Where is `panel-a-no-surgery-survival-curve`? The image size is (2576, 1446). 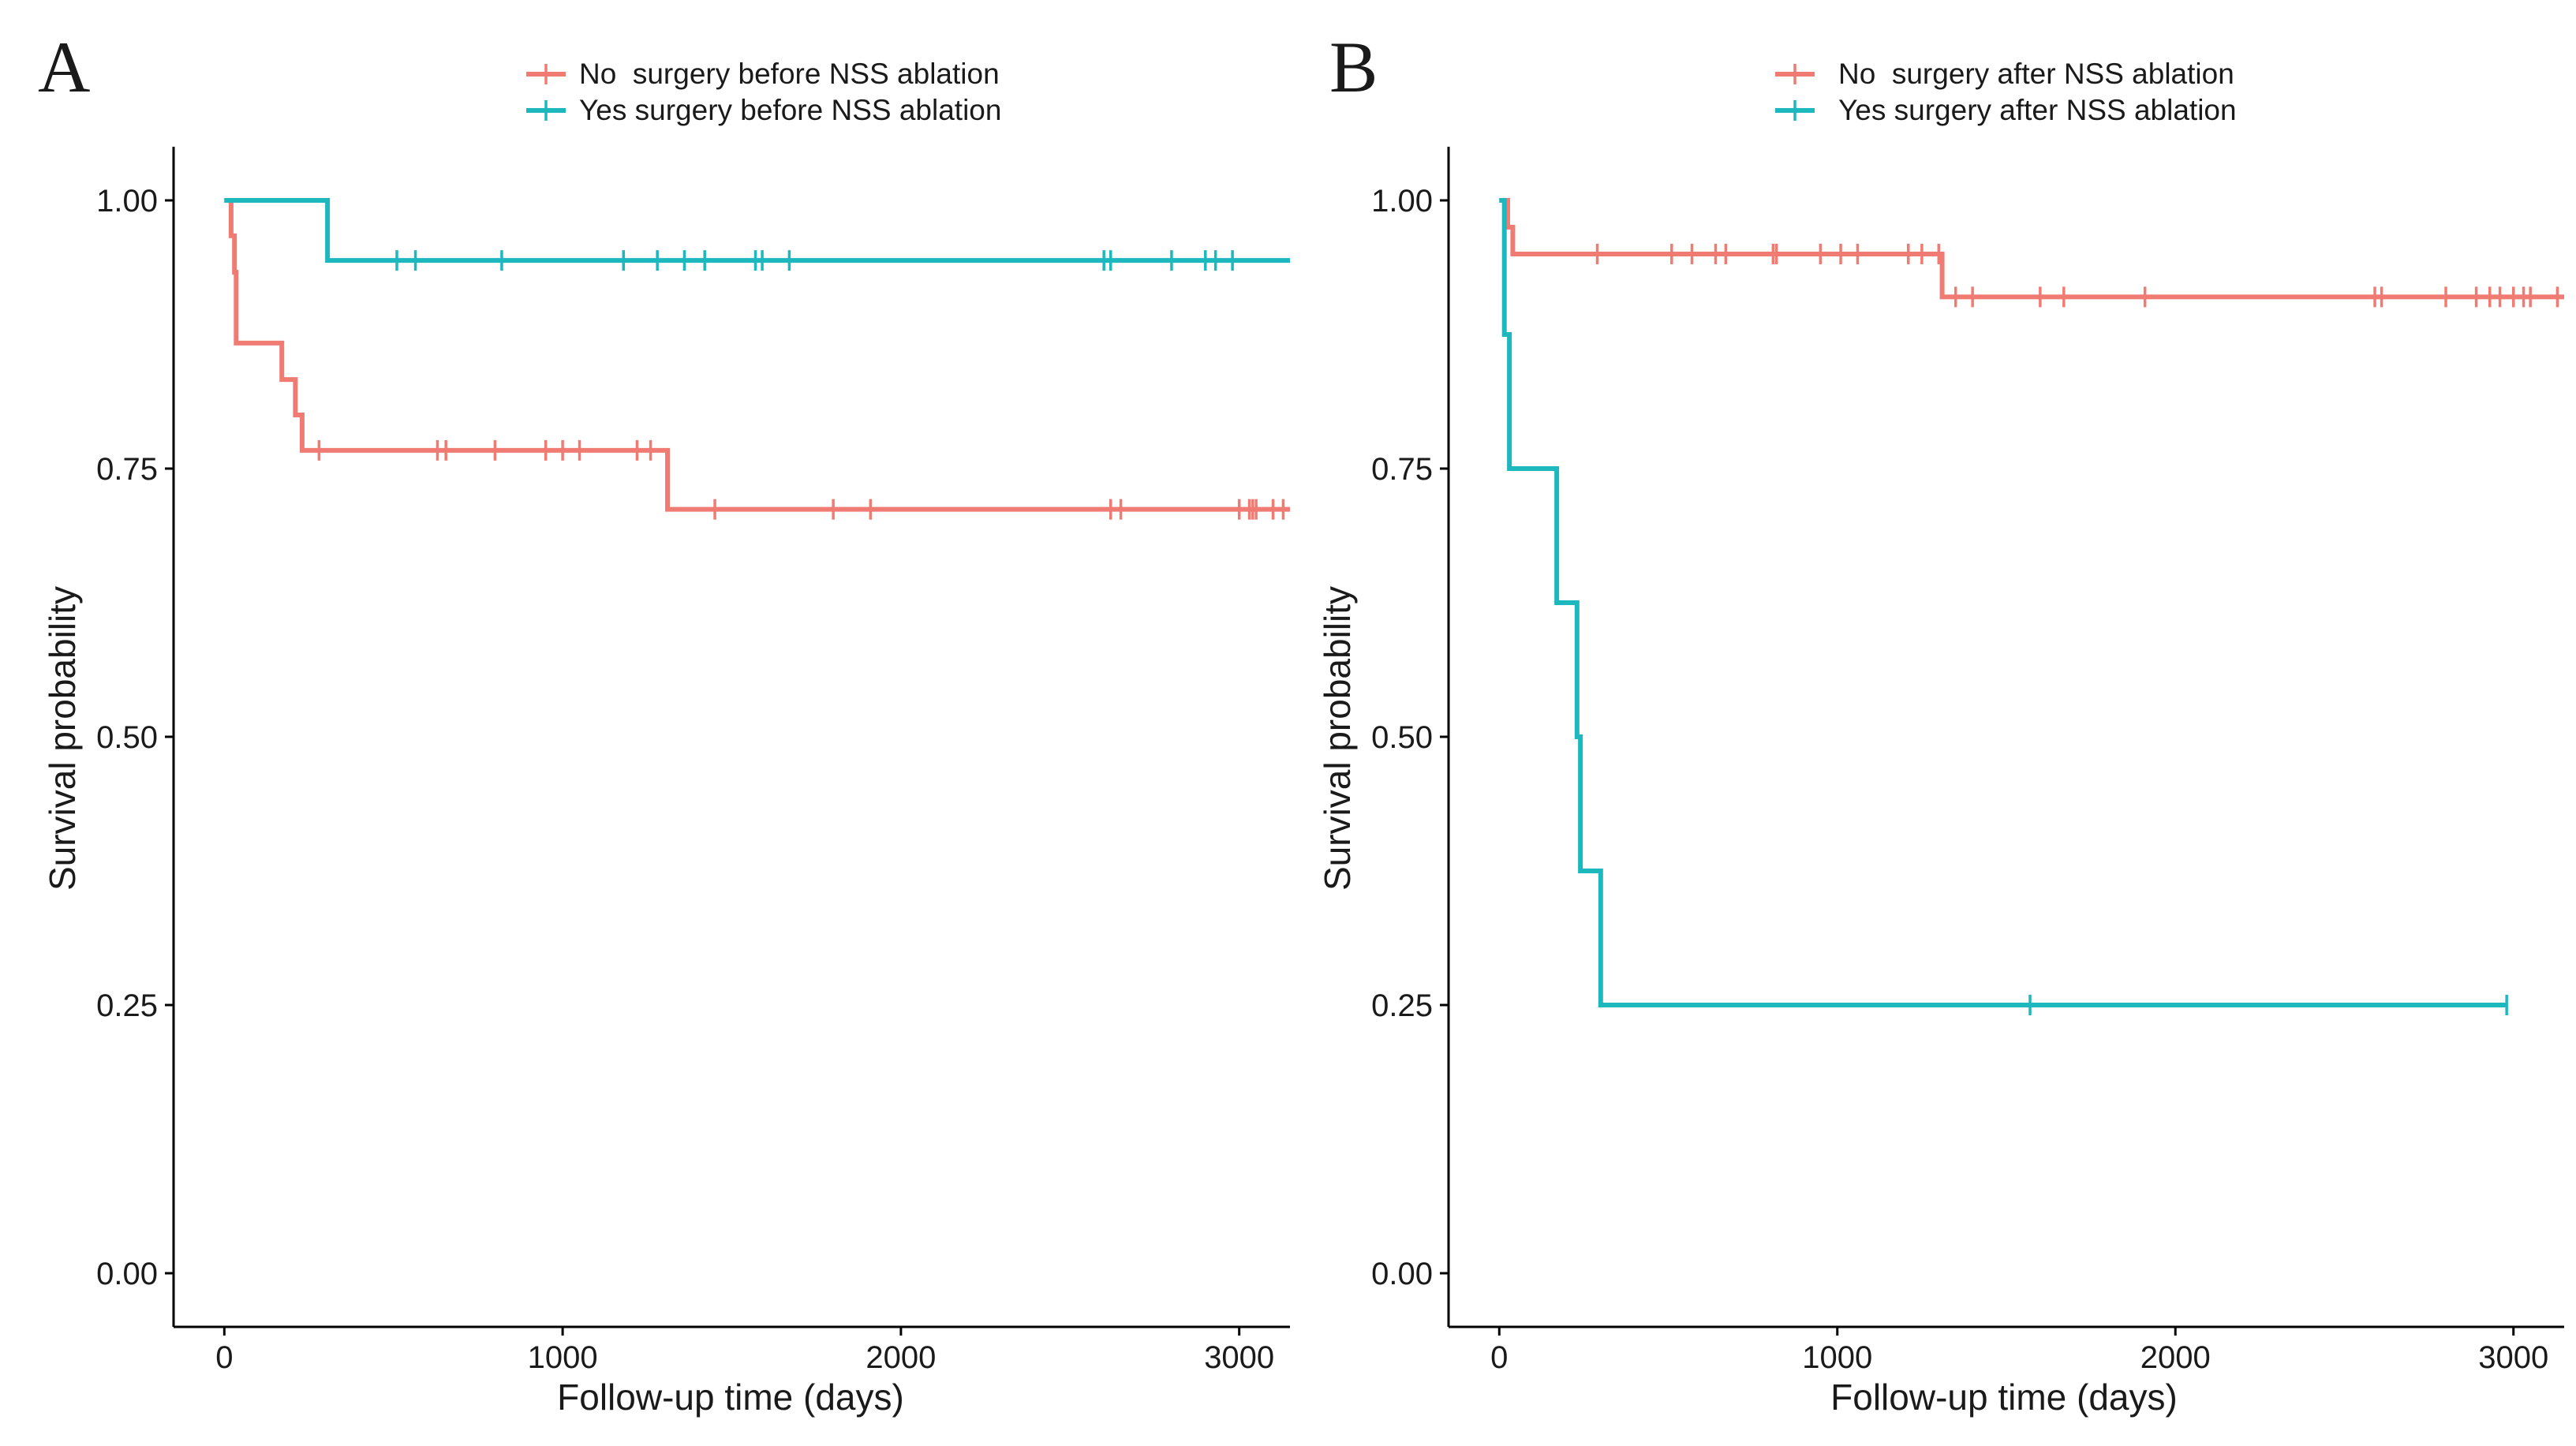 panel-a-no-surgery-survival-curve is located at coordinates (757, 355).